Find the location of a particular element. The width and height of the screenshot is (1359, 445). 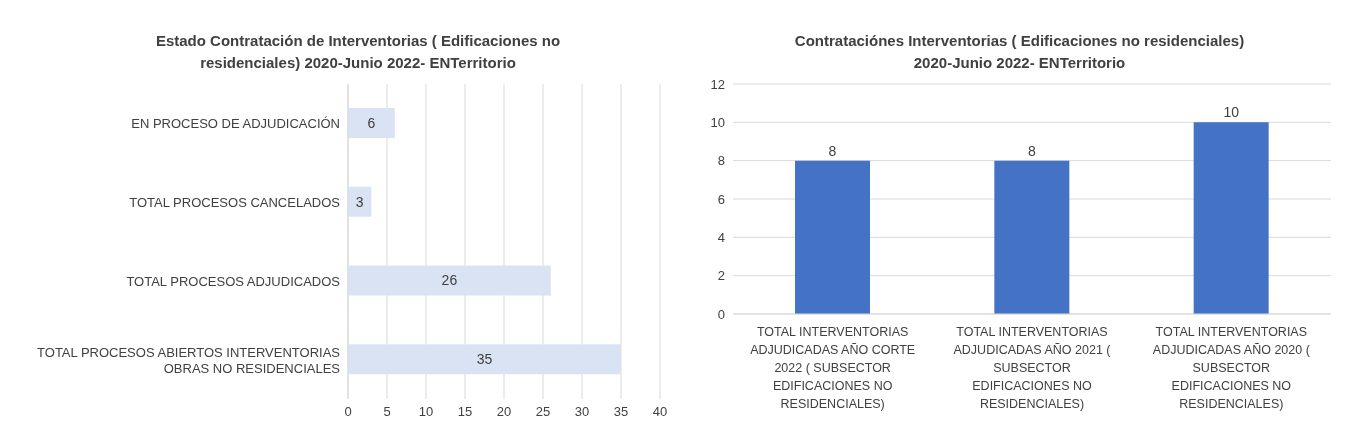

x-tick-label: TOTAL INTERVENTORIAS ADJUDICADAS AÑO CORTE 2022 ( SUBSECTOR EDIFICACIONES NO RESIDENCIALES) is located at coordinates (833, 368).